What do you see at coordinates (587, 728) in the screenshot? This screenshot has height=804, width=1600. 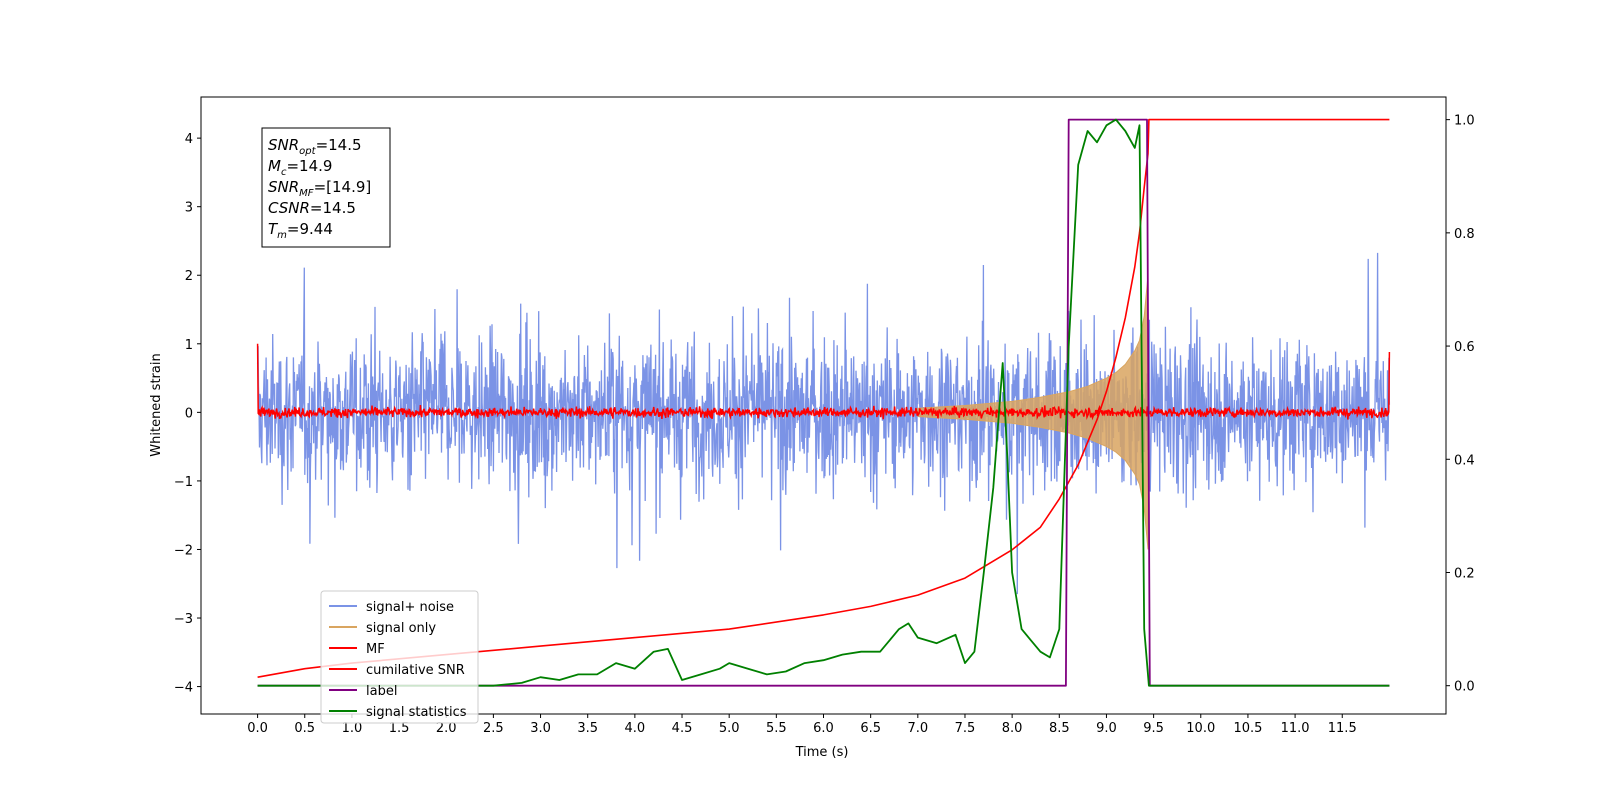 I see `x-tick-label: 3.5` at bounding box center [587, 728].